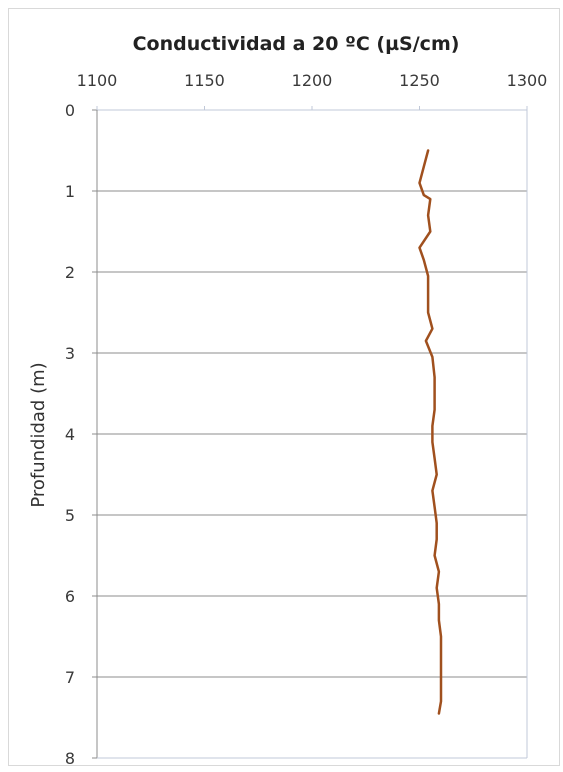 The image size is (563, 772). I want to click on y-tick-label: 5, so click(70, 515).